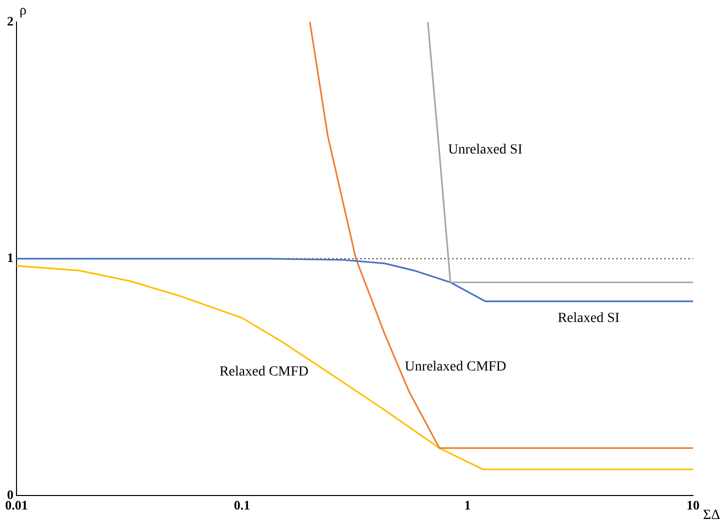 The height and width of the screenshot is (531, 725). What do you see at coordinates (589, 318) in the screenshot?
I see `series-label: Relaxed SI` at bounding box center [589, 318].